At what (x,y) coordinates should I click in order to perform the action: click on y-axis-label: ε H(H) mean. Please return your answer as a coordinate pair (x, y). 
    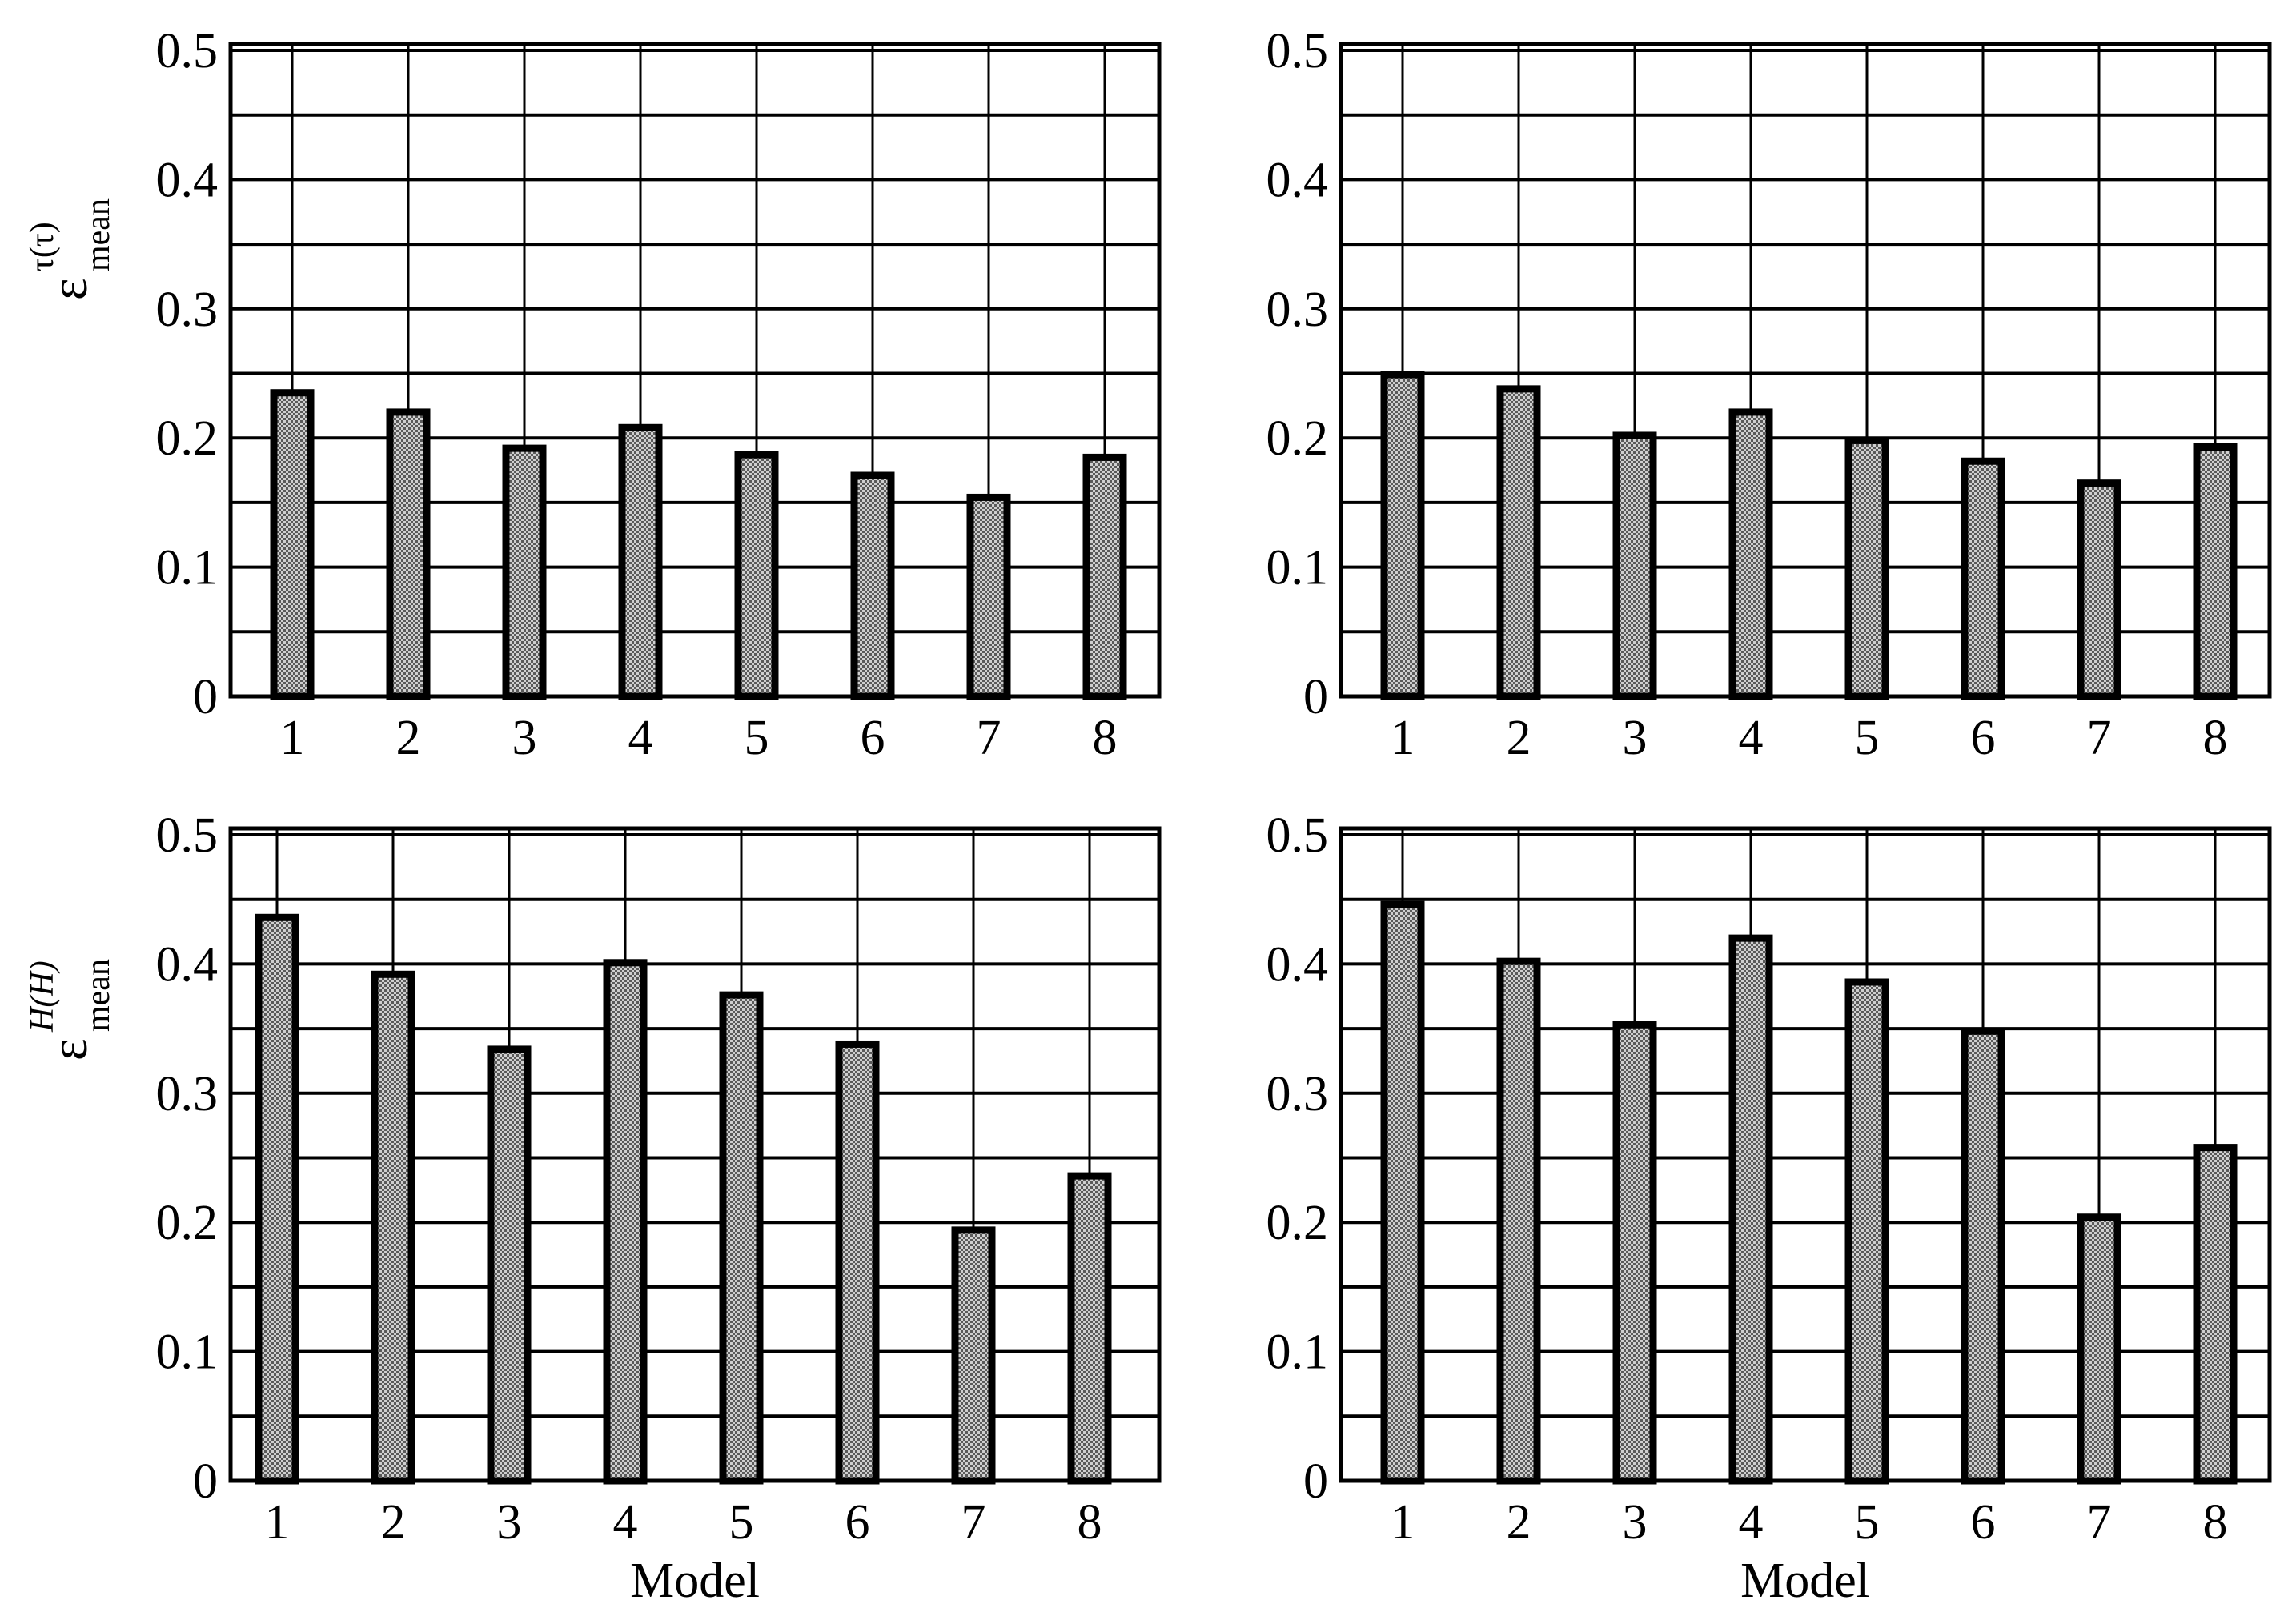
    Looking at the image, I should click on (71, 1010).